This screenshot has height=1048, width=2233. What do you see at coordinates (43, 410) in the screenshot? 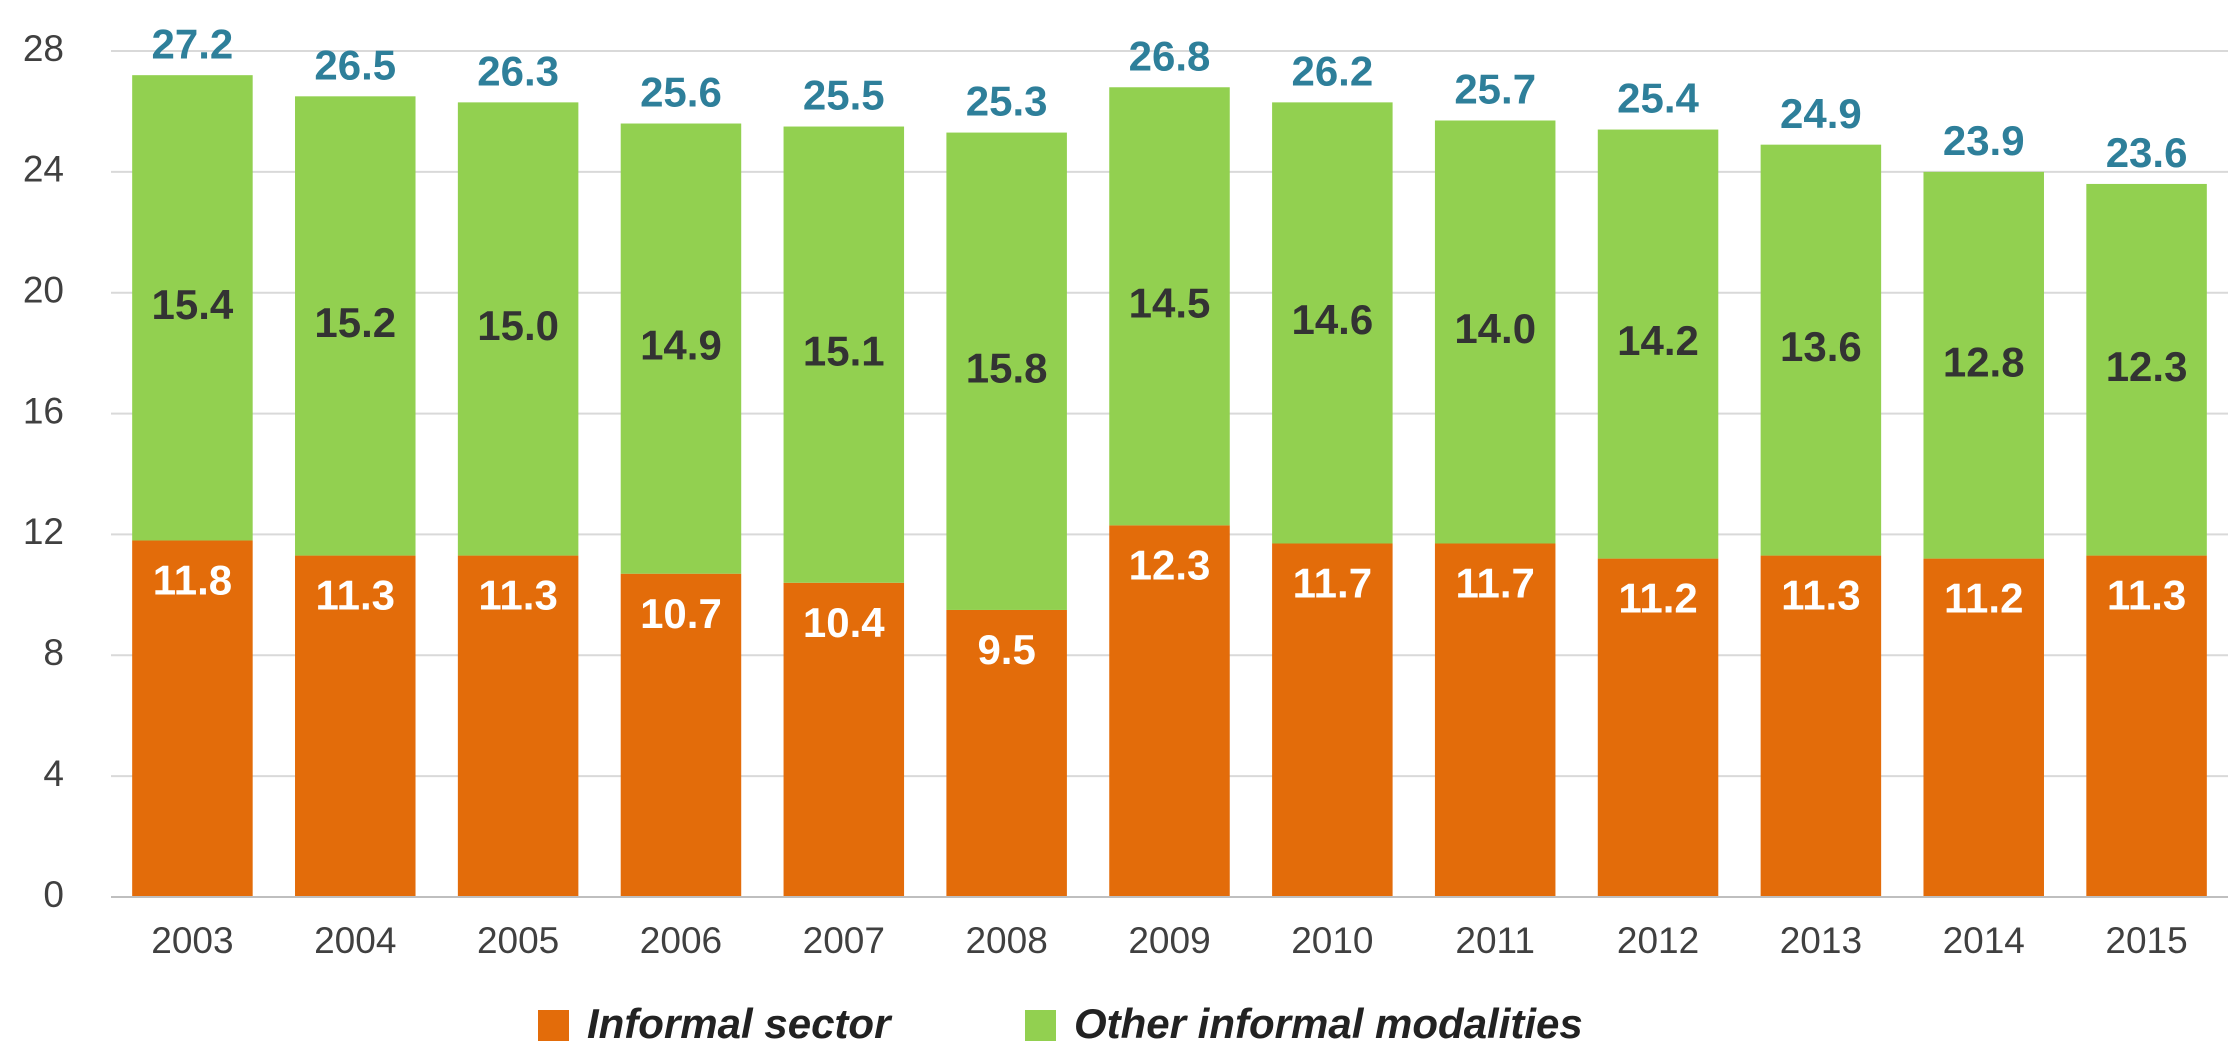
I see `y-tick-label: 16` at bounding box center [43, 410].